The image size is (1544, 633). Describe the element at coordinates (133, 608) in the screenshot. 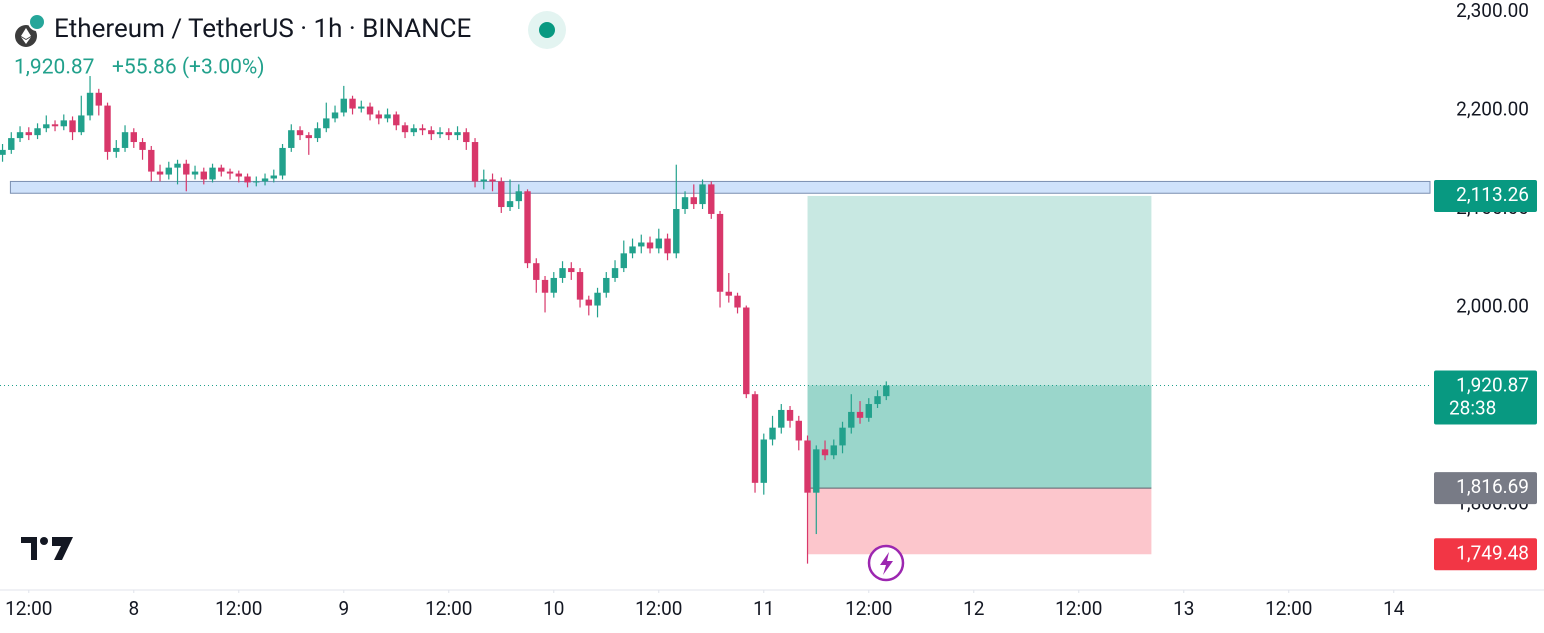

I see `x-tick-label: 8` at that location.